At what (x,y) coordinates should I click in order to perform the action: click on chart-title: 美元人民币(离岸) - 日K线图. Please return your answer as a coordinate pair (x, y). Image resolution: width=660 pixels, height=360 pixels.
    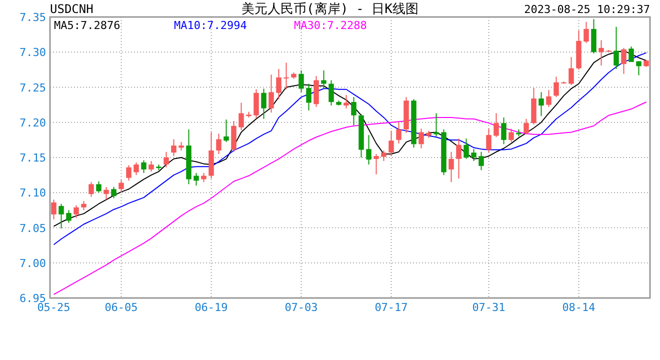
    Looking at the image, I should click on (330, 9).